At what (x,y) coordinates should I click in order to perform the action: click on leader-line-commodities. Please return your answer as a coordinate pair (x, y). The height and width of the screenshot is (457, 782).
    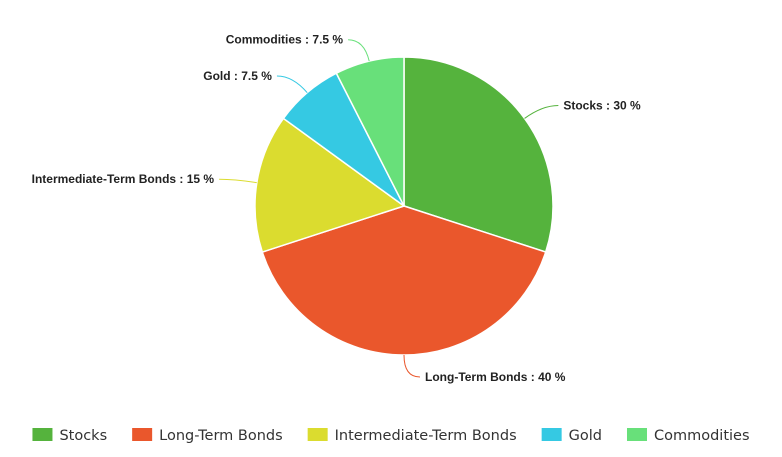
    Looking at the image, I should click on (359, 50).